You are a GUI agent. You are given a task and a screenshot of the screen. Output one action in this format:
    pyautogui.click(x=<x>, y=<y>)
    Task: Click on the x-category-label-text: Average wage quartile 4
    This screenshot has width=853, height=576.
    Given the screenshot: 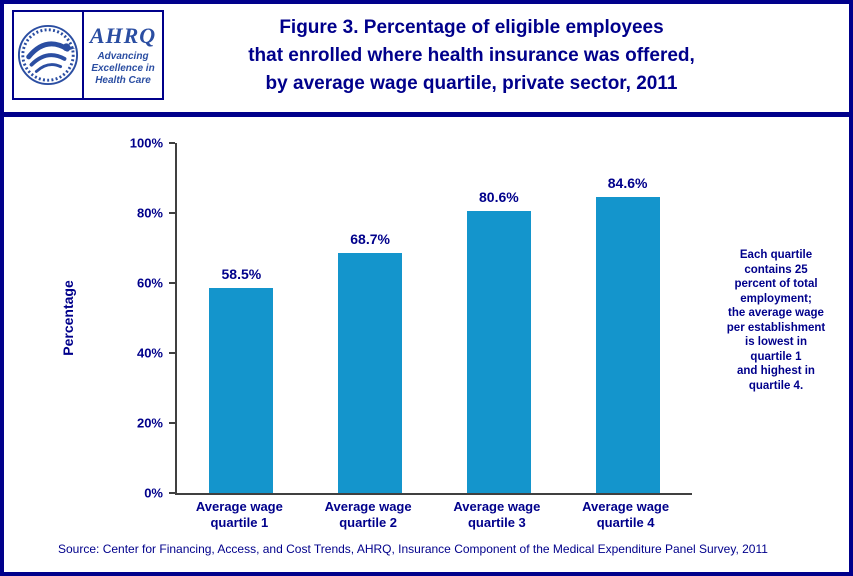 What is the action you would take?
    pyautogui.click(x=626, y=514)
    